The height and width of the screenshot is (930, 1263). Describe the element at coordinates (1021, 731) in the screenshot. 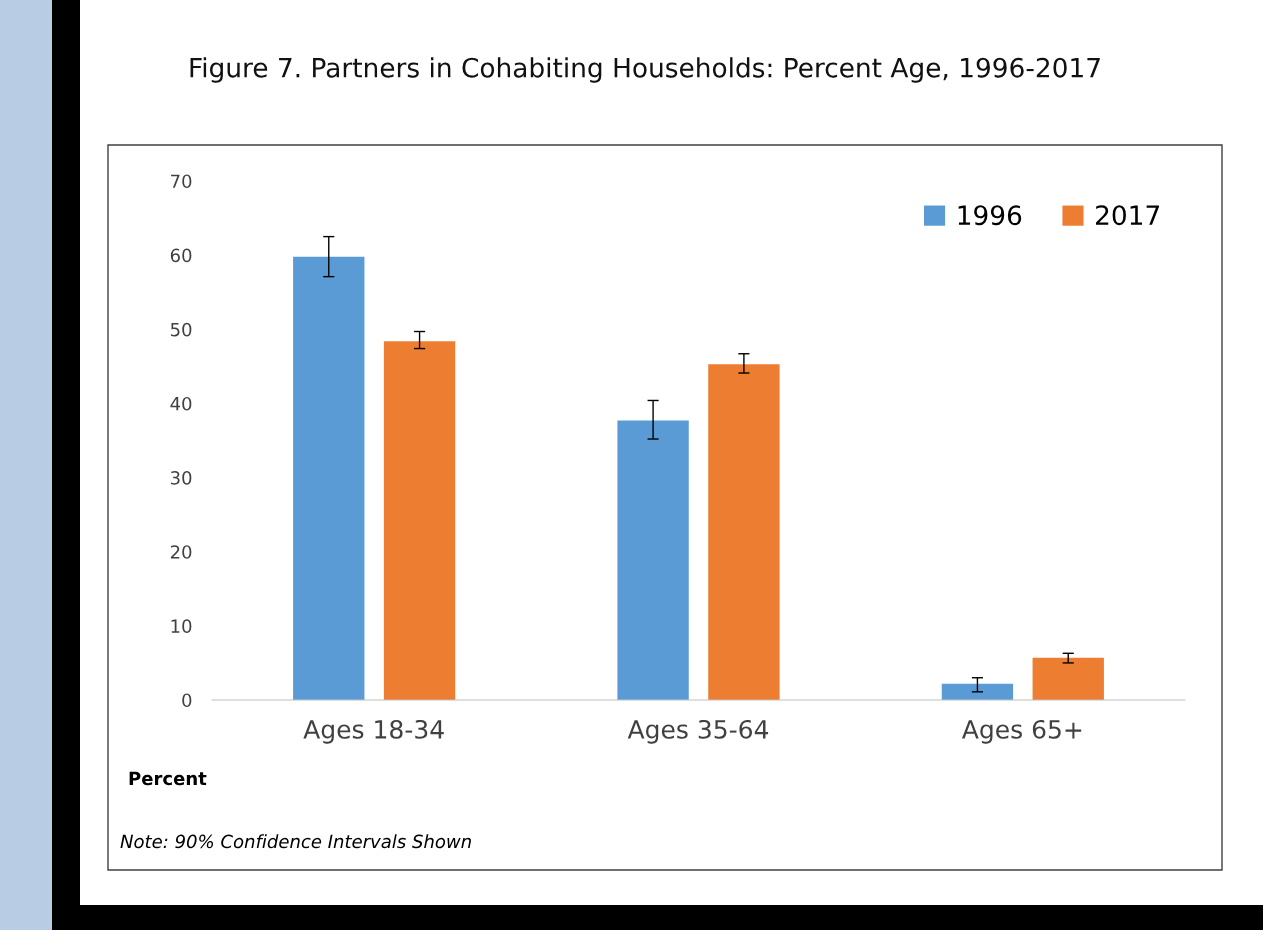

I see `x-tick-label: Ages 65+` at that location.